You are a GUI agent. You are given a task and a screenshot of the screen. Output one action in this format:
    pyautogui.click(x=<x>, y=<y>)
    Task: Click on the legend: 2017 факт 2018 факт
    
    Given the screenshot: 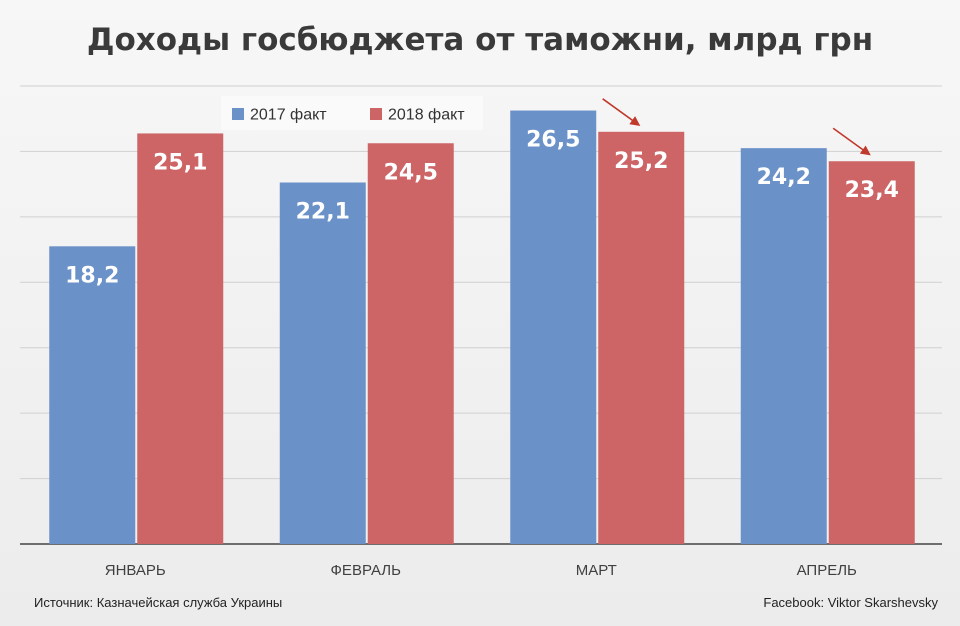 What is the action you would take?
    pyautogui.click(x=352, y=113)
    